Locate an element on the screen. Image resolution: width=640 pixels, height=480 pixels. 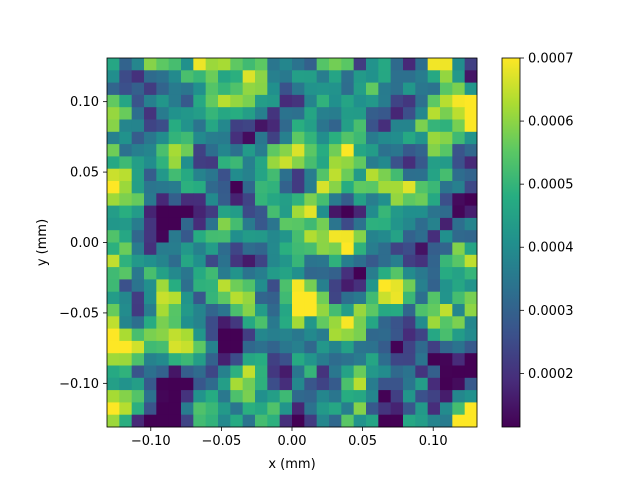
y-tick-label: −0.10 is located at coordinates (79, 384).